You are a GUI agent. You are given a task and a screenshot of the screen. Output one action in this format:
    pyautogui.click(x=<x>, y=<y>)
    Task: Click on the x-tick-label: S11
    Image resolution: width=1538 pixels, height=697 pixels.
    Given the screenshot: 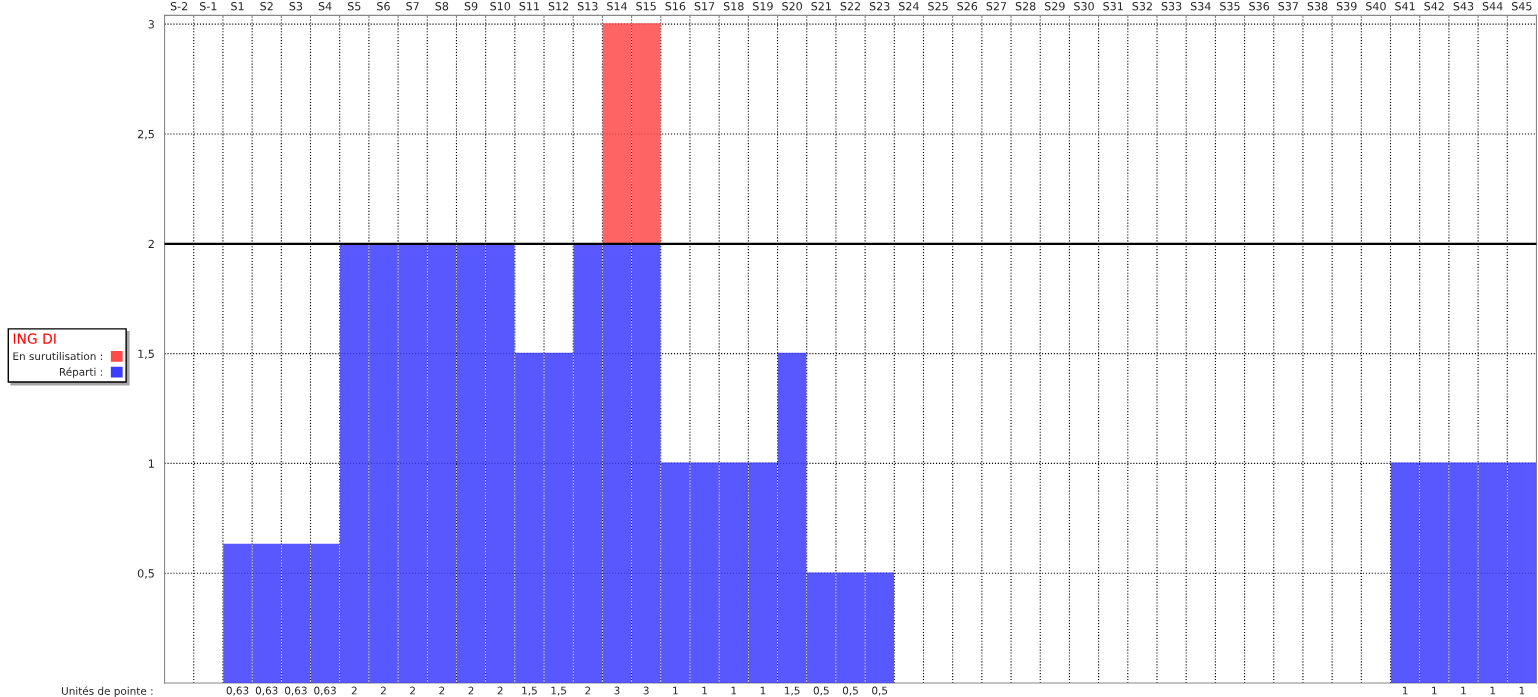 What is the action you would take?
    pyautogui.click(x=529, y=6)
    